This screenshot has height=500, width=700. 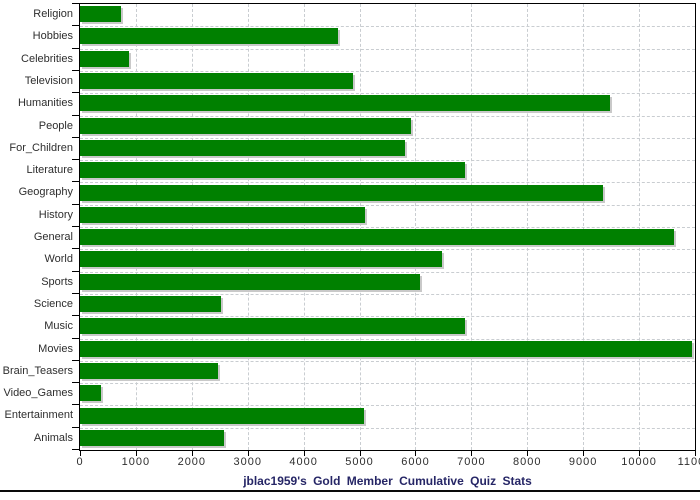 What do you see at coordinates (250, 281) in the screenshot?
I see `bar-sports` at bounding box center [250, 281].